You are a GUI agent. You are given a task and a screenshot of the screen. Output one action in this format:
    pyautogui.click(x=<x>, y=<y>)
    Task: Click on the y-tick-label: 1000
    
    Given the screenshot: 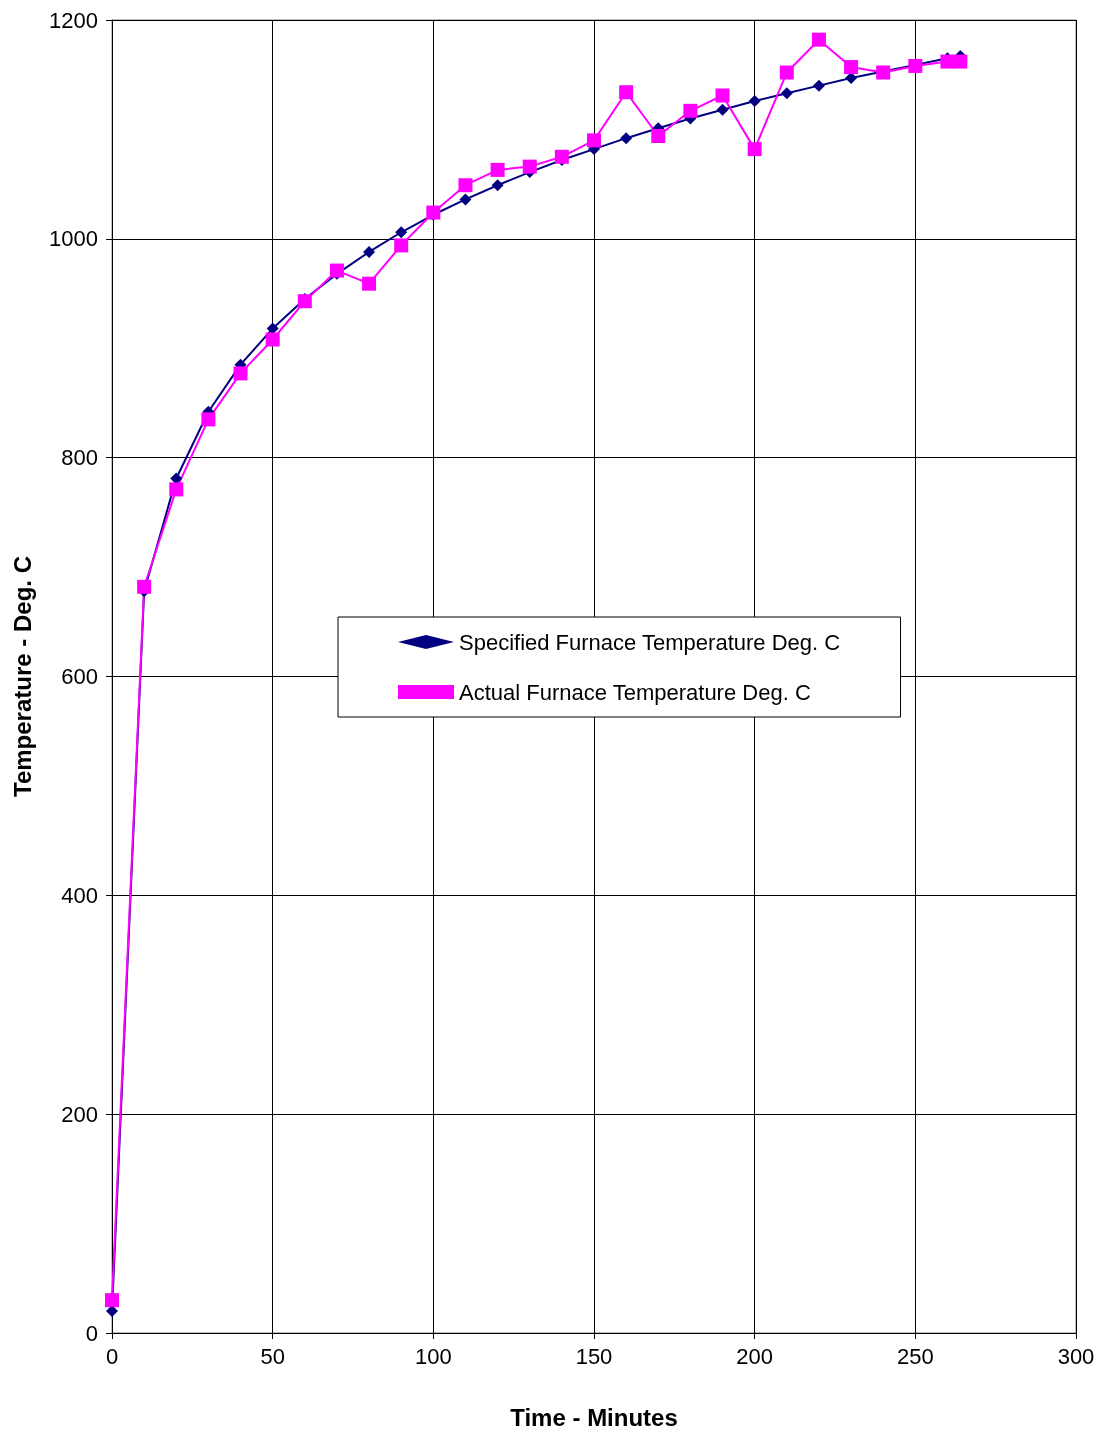 What is the action you would take?
    pyautogui.click(x=73, y=239)
    